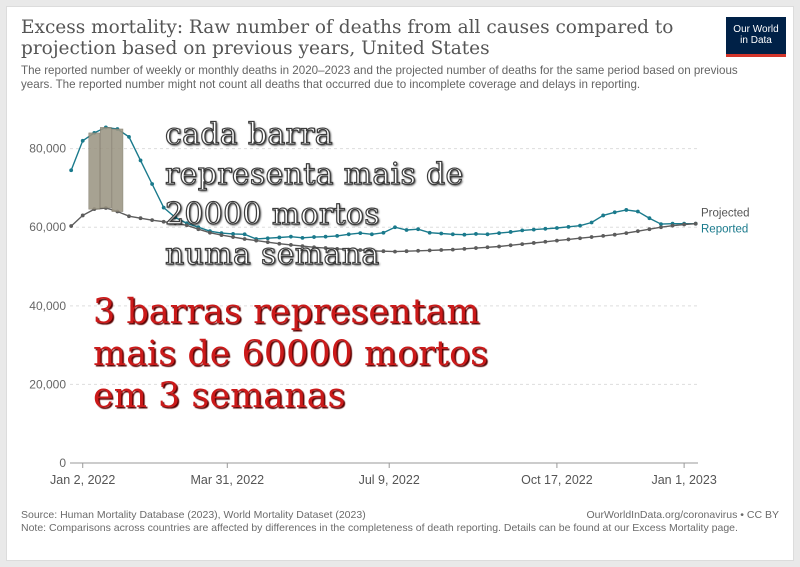  Describe the element at coordinates (106, 168) in the screenshot. I see `highlight-bar` at that location.